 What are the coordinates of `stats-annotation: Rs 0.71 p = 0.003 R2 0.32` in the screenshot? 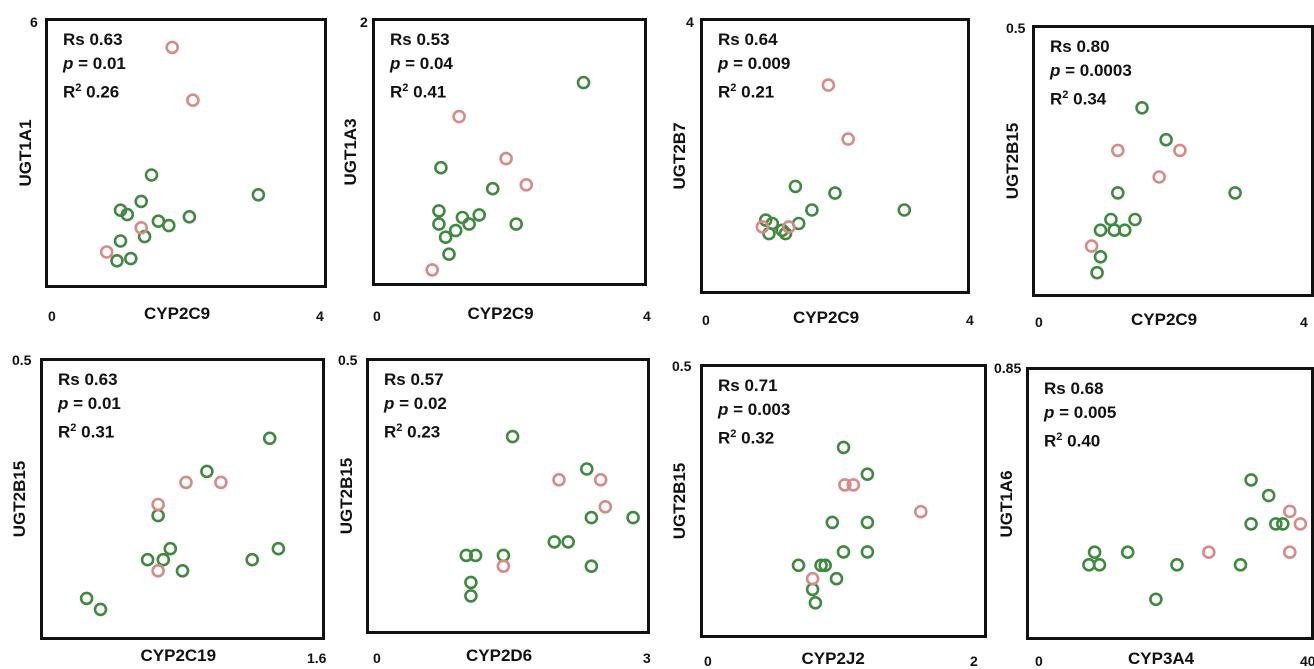 It's located at (754, 412).